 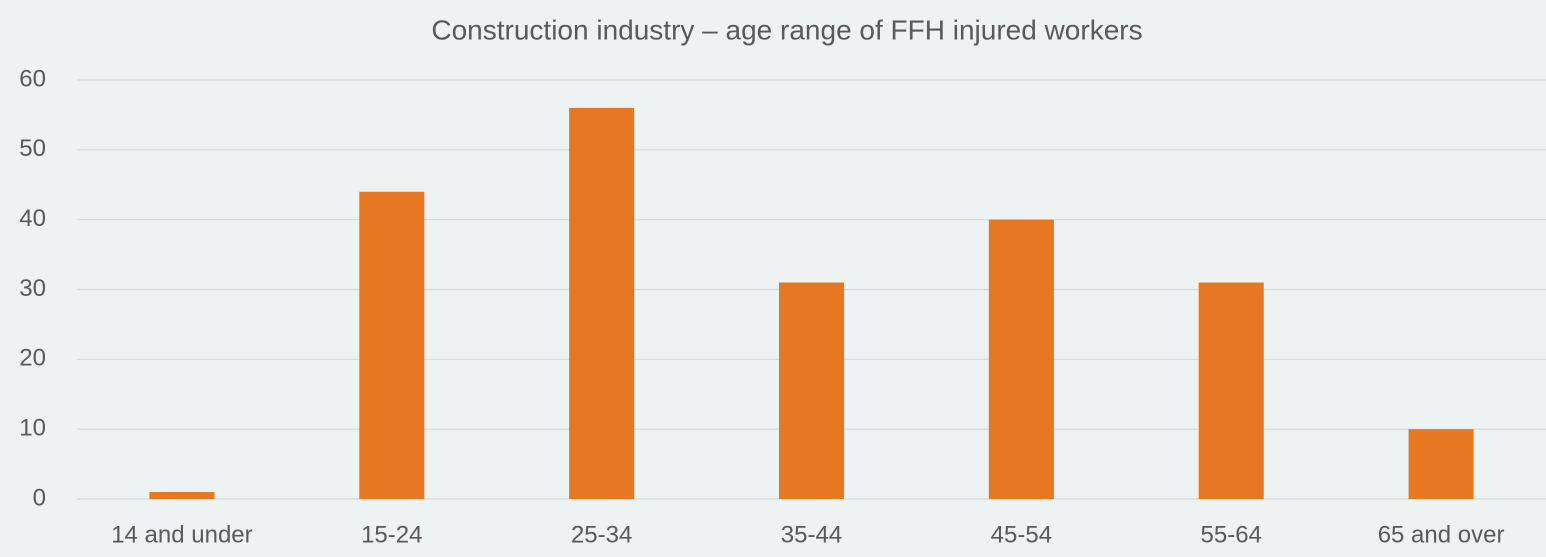 I want to click on y-tick-label: 60, so click(x=32, y=78).